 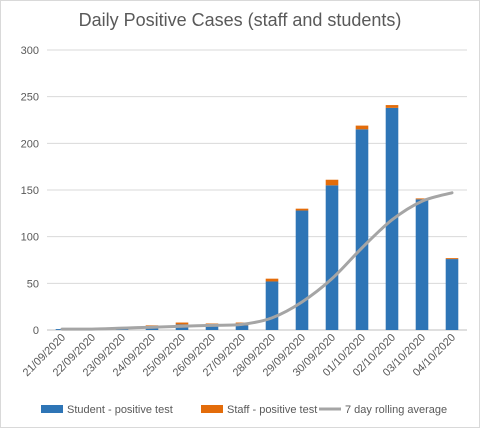 I want to click on y-tick-label: 0, so click(x=36, y=331).